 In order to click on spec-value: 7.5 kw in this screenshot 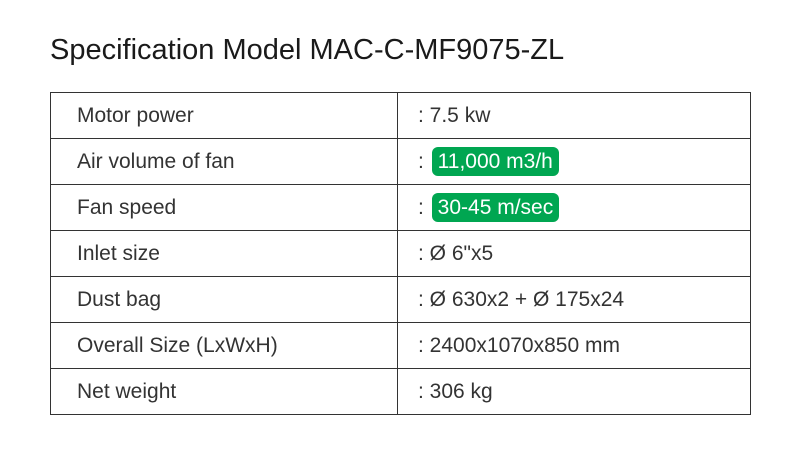, I will do `click(460, 115)`.